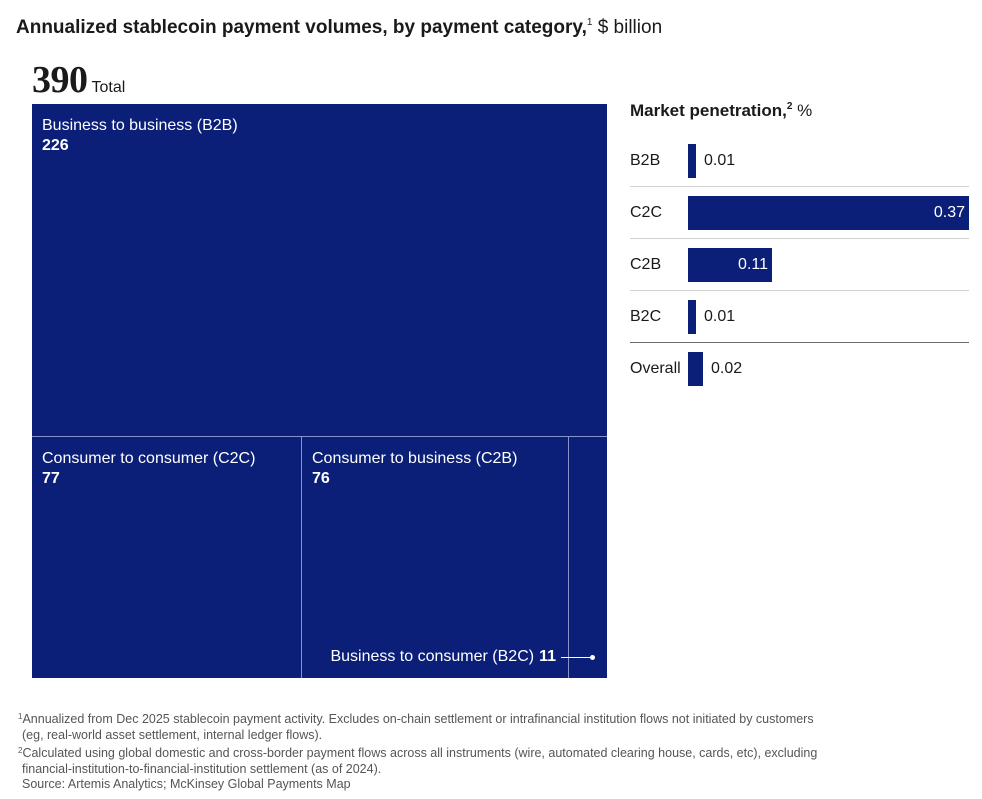  Describe the element at coordinates (646, 264) in the screenshot. I see `bar-category-label: C2B` at that location.